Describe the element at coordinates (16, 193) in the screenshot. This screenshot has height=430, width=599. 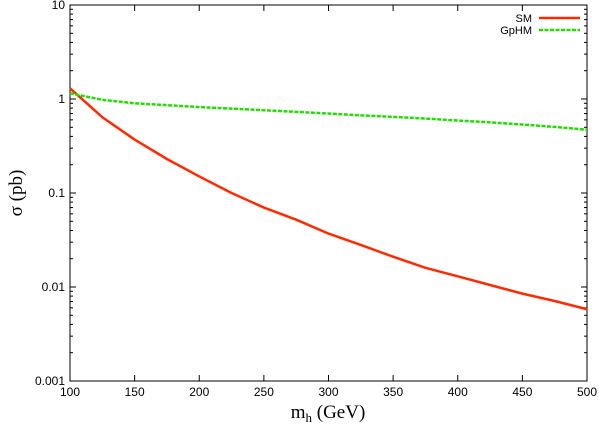
I see `y-axis-title: σ (pb)` at that location.